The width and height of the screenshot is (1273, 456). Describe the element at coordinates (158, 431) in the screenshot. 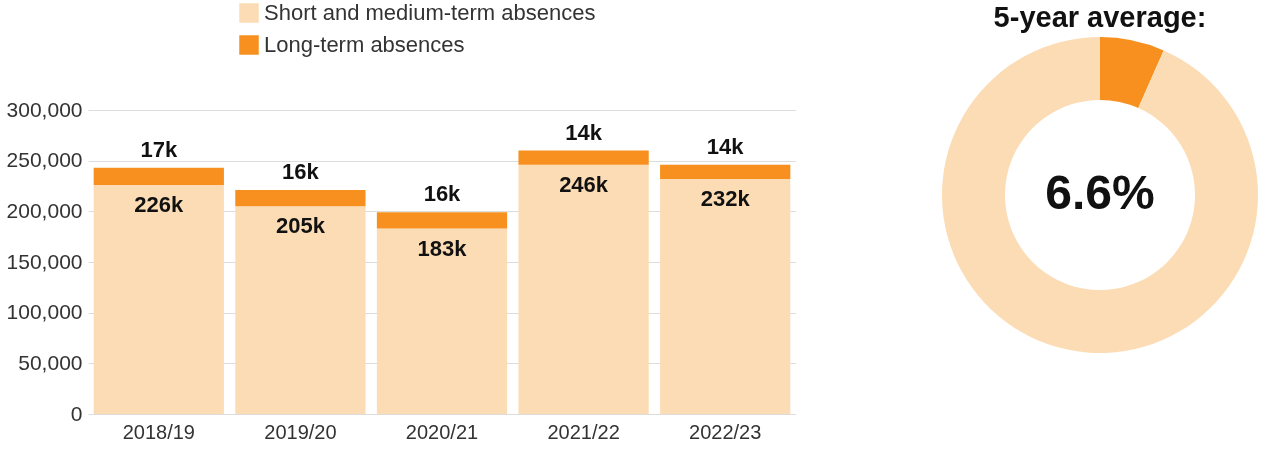

I see `x-tick-label: 2018/19` at that location.